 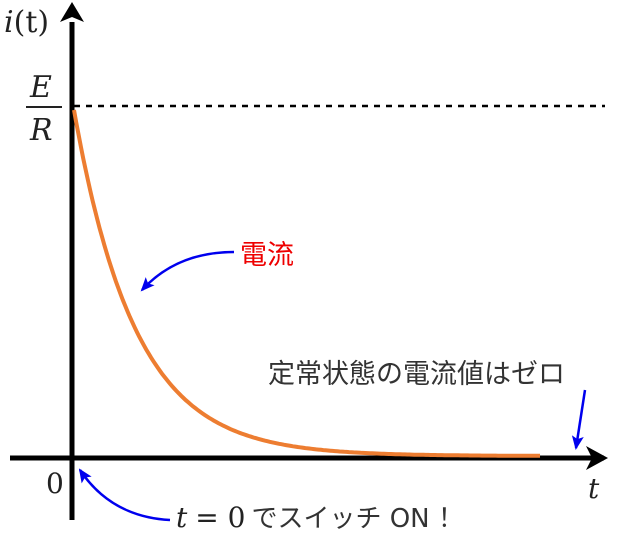 I want to click on steady-state-annotation: 定常状態の電流値はゼロ, so click(x=416, y=374).